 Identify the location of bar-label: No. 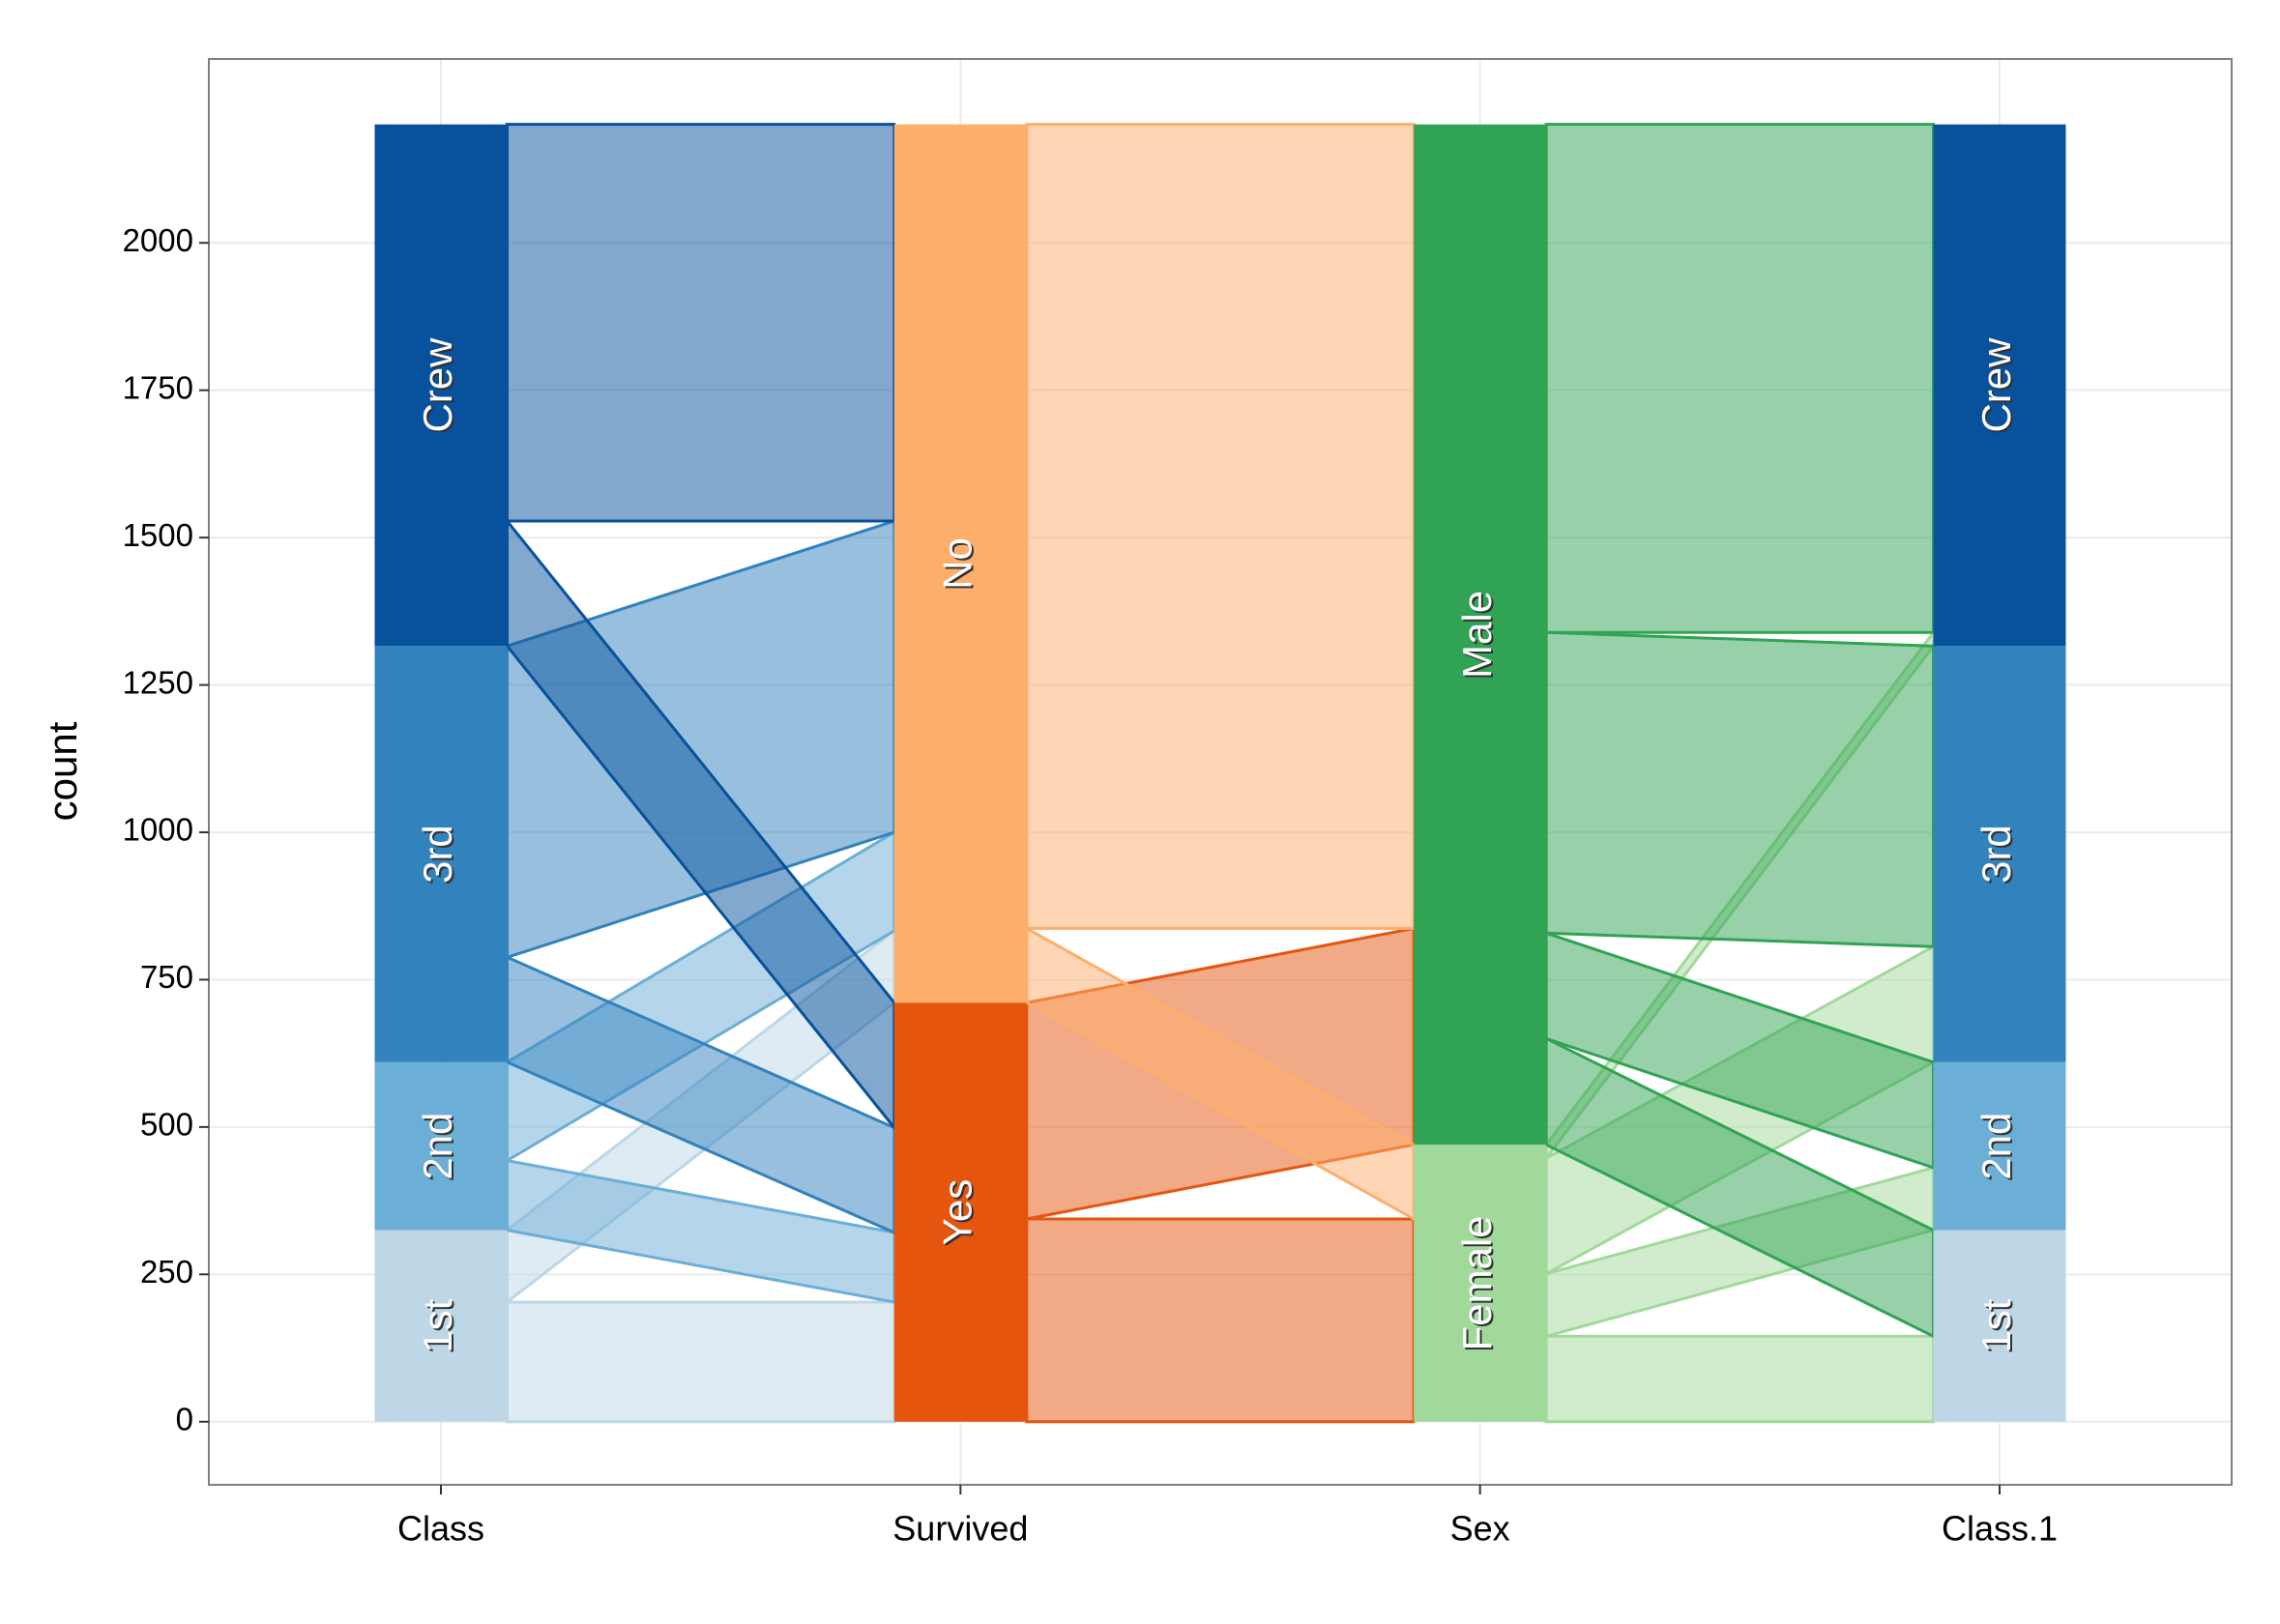
(956, 563).